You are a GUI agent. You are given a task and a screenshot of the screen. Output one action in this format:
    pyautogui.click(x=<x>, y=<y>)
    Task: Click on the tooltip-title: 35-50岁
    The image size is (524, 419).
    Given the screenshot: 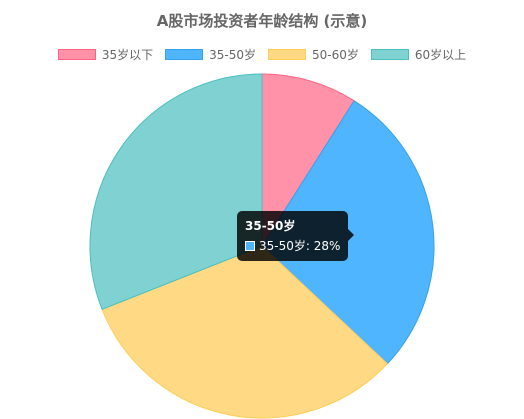 What is the action you would take?
    pyautogui.click(x=270, y=226)
    